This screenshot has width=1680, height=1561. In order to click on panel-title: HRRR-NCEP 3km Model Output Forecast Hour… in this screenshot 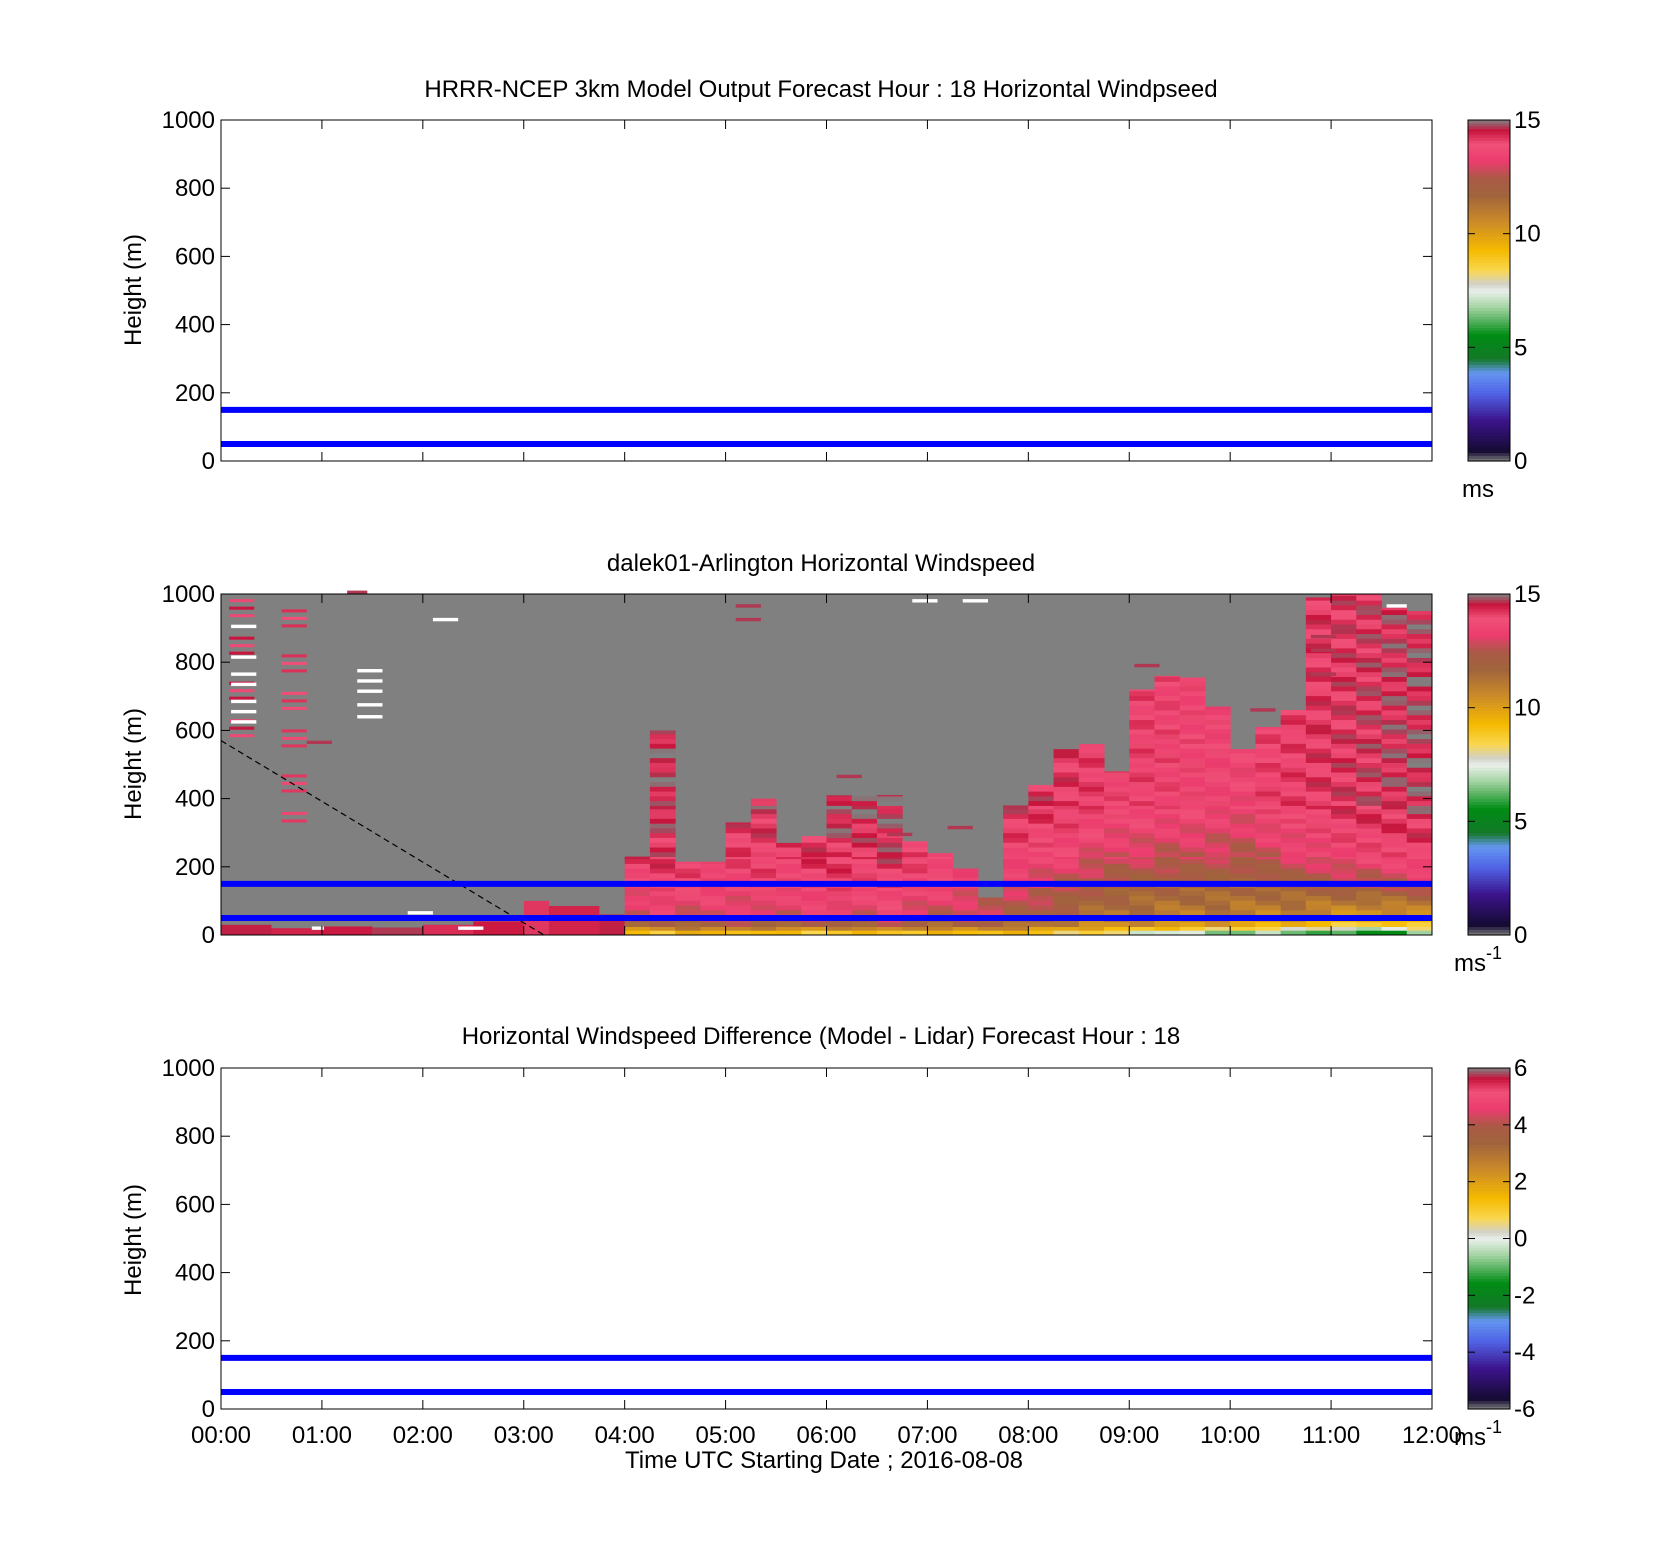, I will do `click(820, 89)`.